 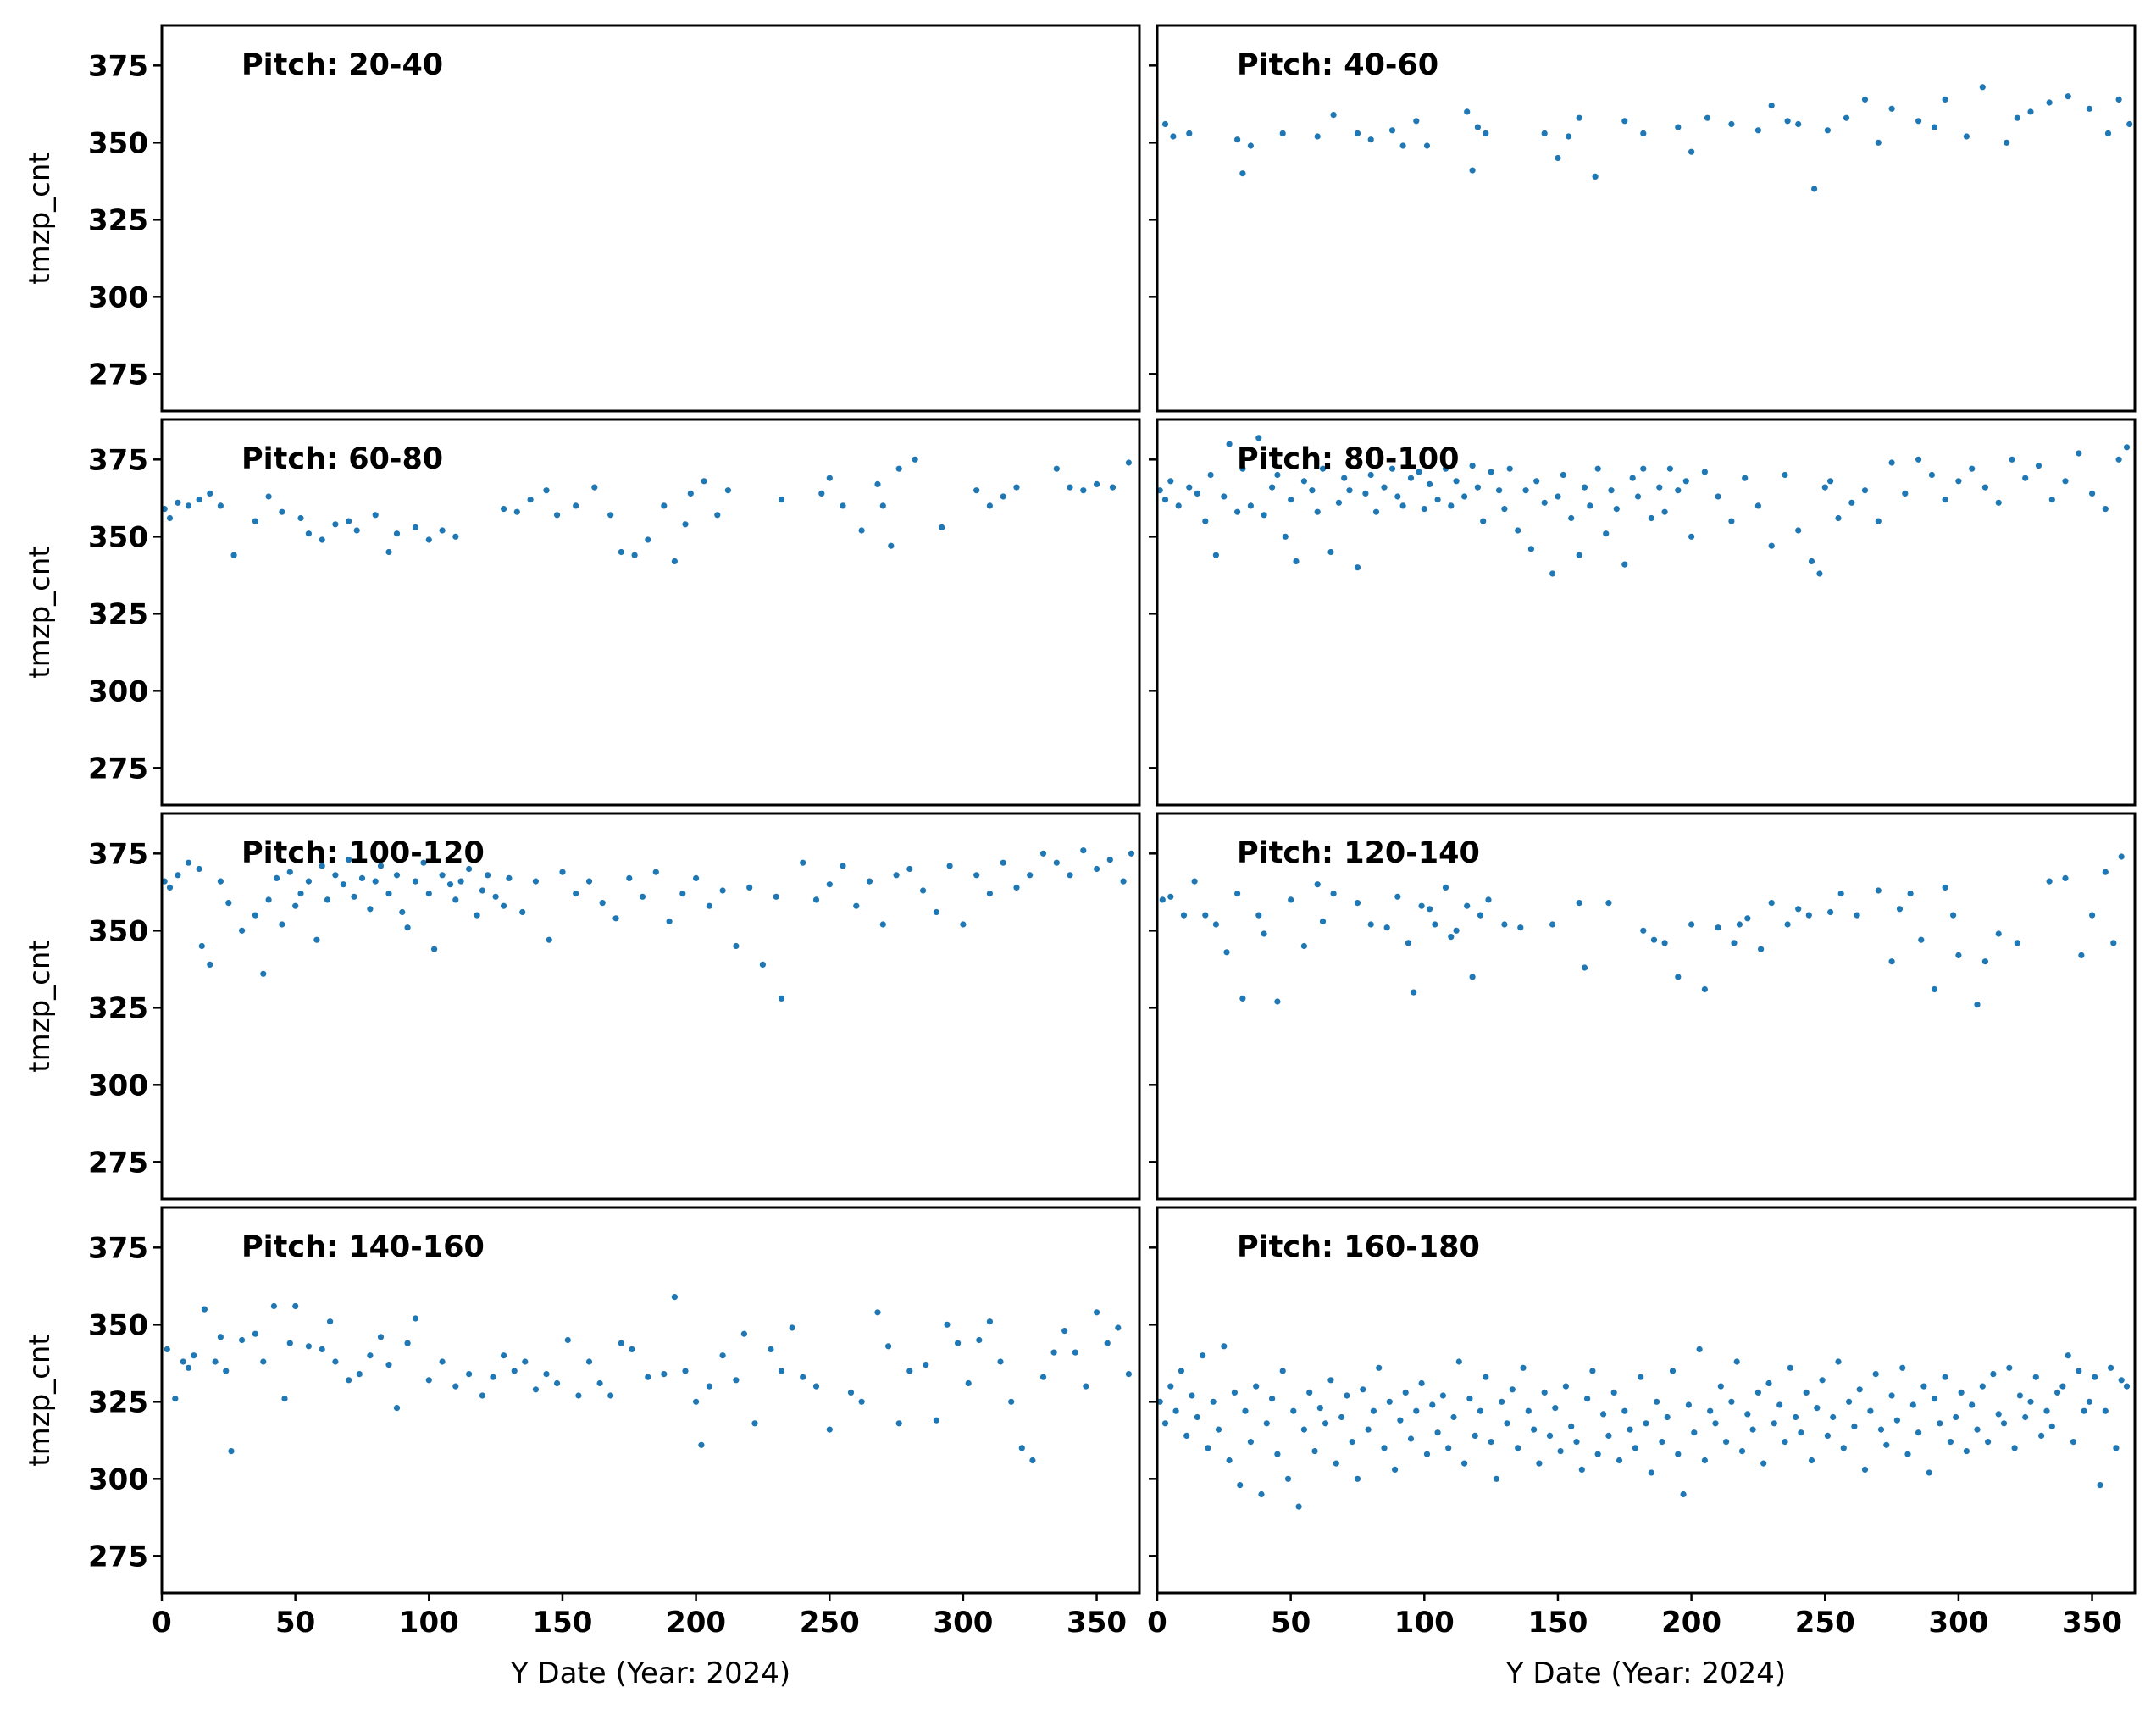 What do you see at coordinates (118, 1162) in the screenshot?
I see `y-tick-label: 275` at bounding box center [118, 1162].